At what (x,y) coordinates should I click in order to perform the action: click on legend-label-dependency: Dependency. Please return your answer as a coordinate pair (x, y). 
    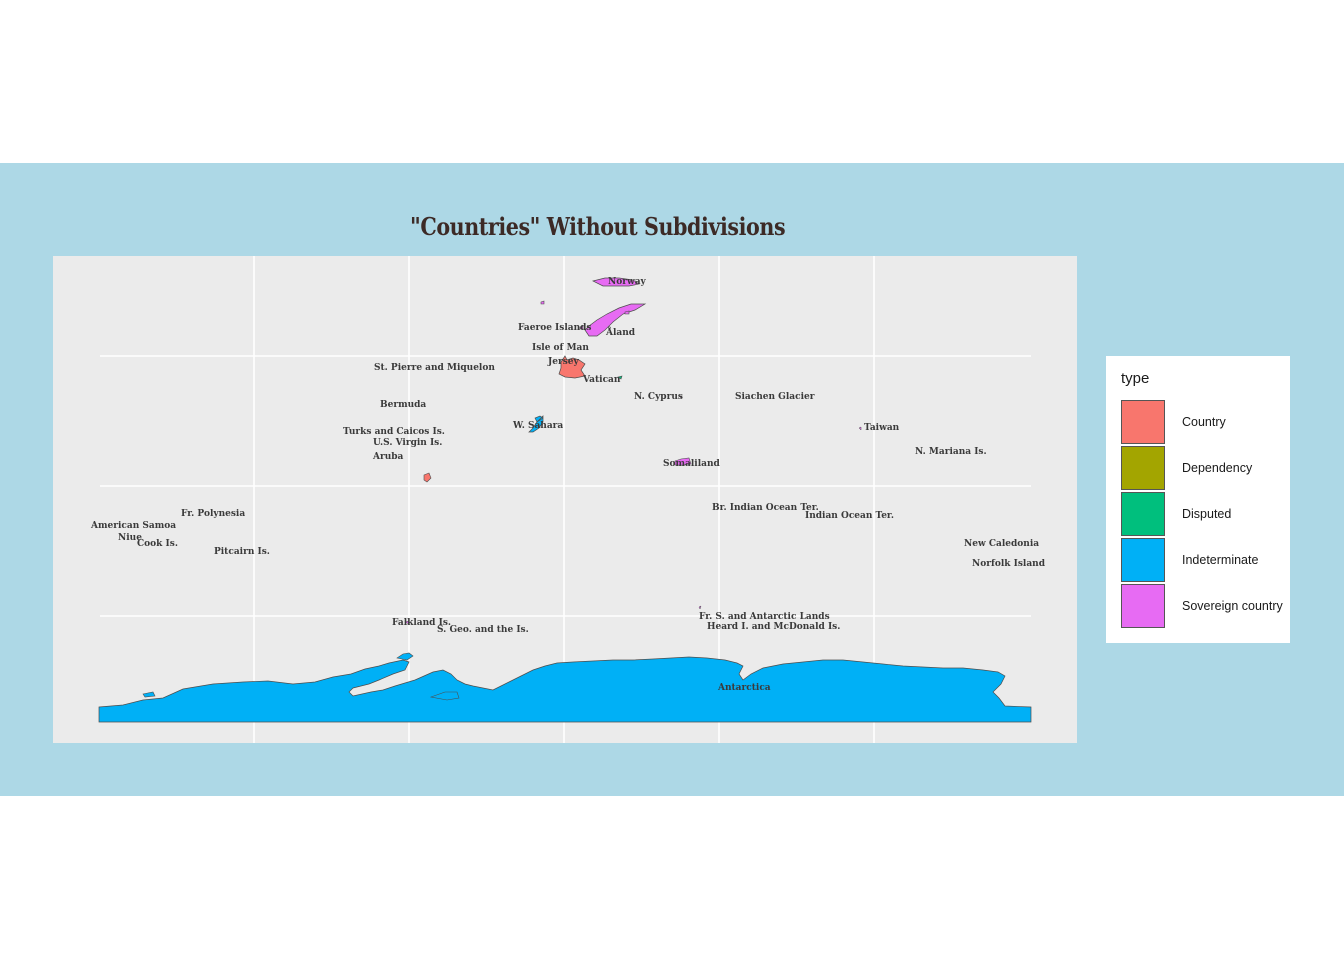
    Looking at the image, I should click on (1217, 468).